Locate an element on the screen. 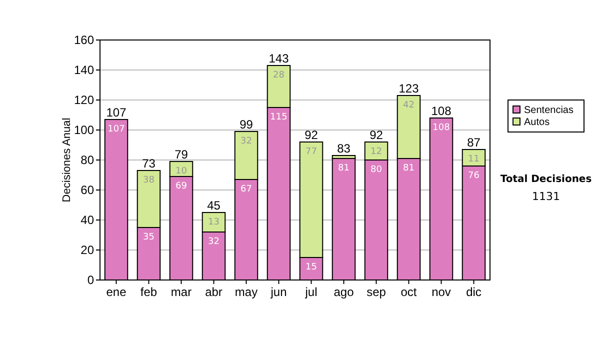 The width and height of the screenshot is (600, 340). total-label: 99 is located at coordinates (247, 125).